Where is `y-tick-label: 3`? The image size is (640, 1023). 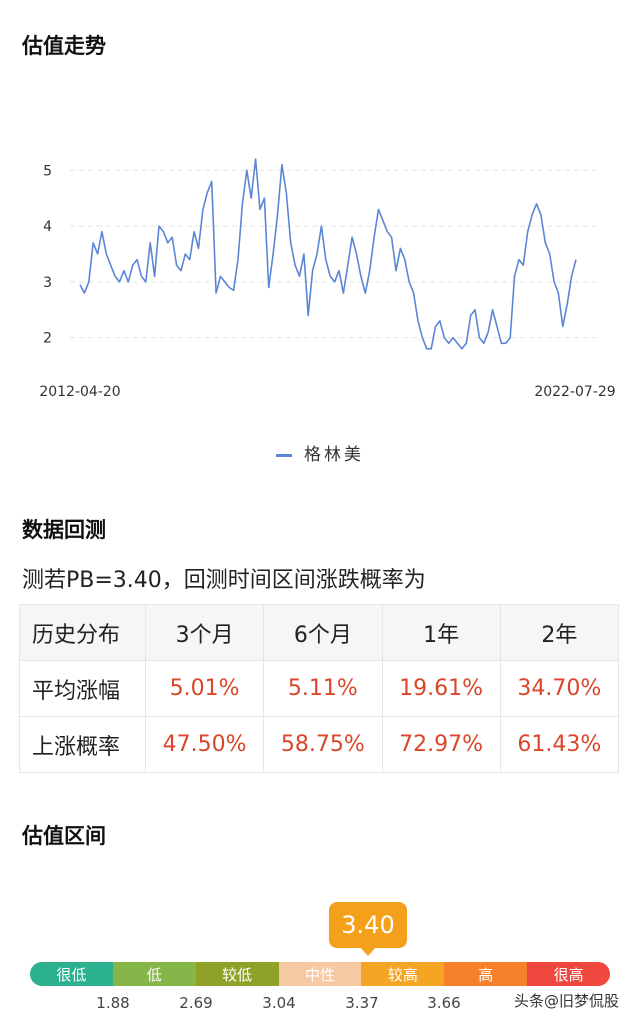
y-tick-label: 3 is located at coordinates (47, 283).